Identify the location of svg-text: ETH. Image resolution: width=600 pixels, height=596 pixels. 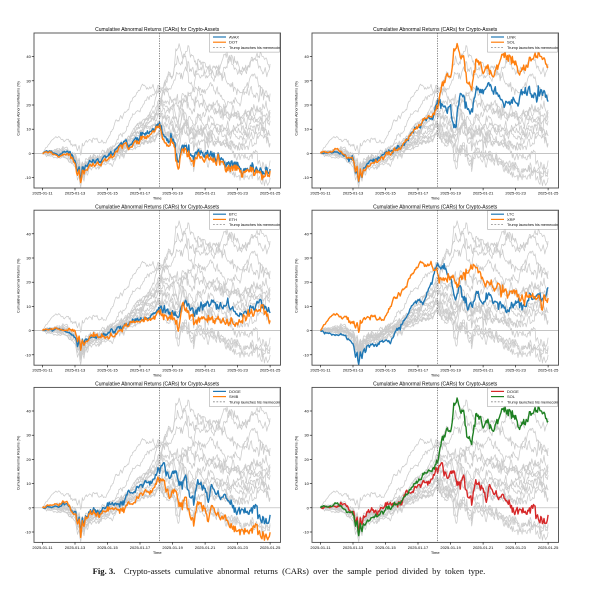
(233, 219).